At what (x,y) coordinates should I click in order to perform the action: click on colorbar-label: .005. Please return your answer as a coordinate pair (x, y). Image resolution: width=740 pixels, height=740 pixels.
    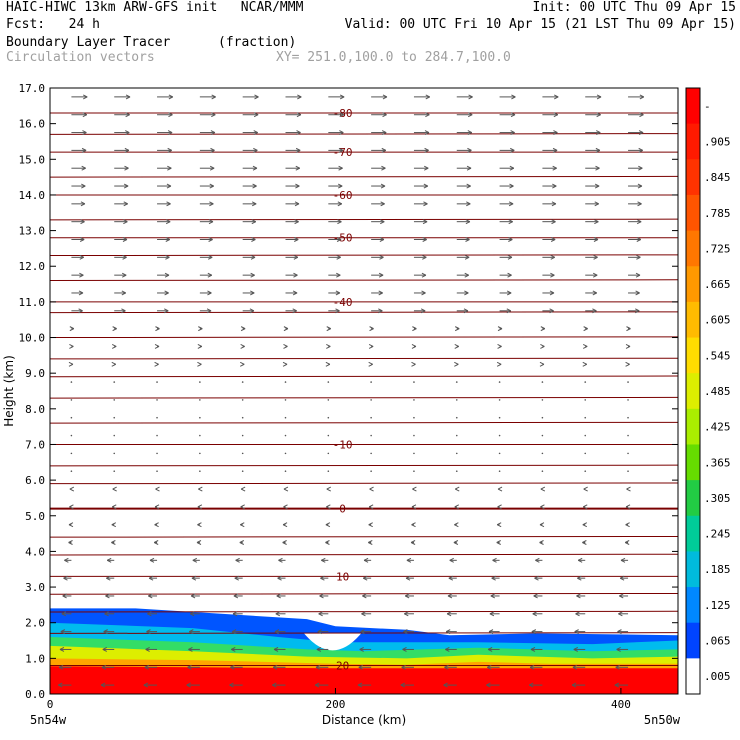
    Looking at the image, I should click on (717, 676).